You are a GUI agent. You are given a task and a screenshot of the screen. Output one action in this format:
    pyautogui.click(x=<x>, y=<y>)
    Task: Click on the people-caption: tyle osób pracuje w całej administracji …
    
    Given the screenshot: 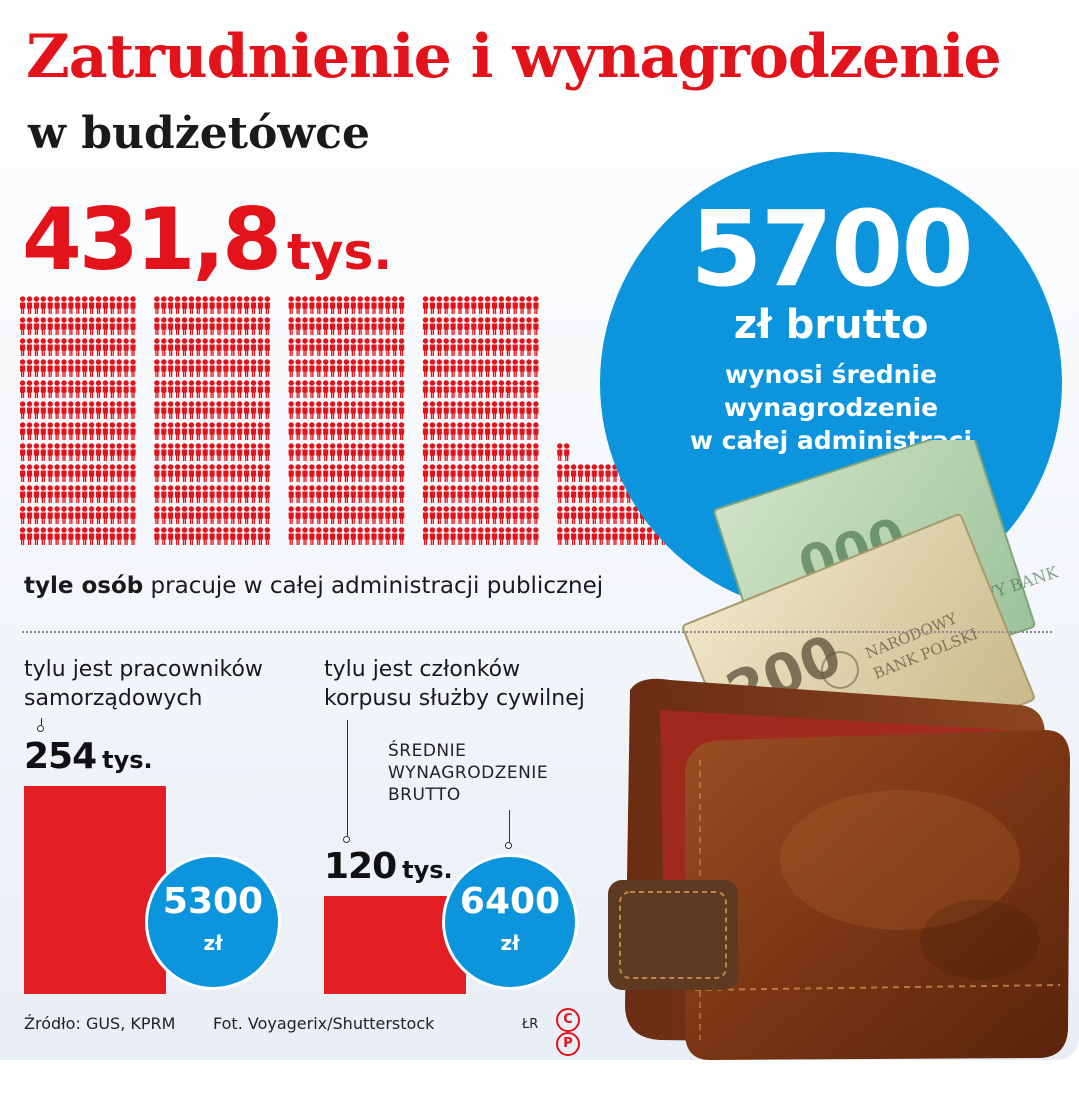 What is the action you would take?
    pyautogui.click(x=313, y=586)
    